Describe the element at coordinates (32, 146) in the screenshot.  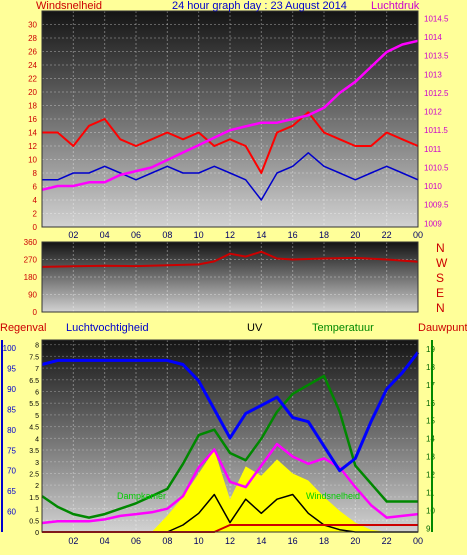
I see `wind-axis-tick: 12` at that location.